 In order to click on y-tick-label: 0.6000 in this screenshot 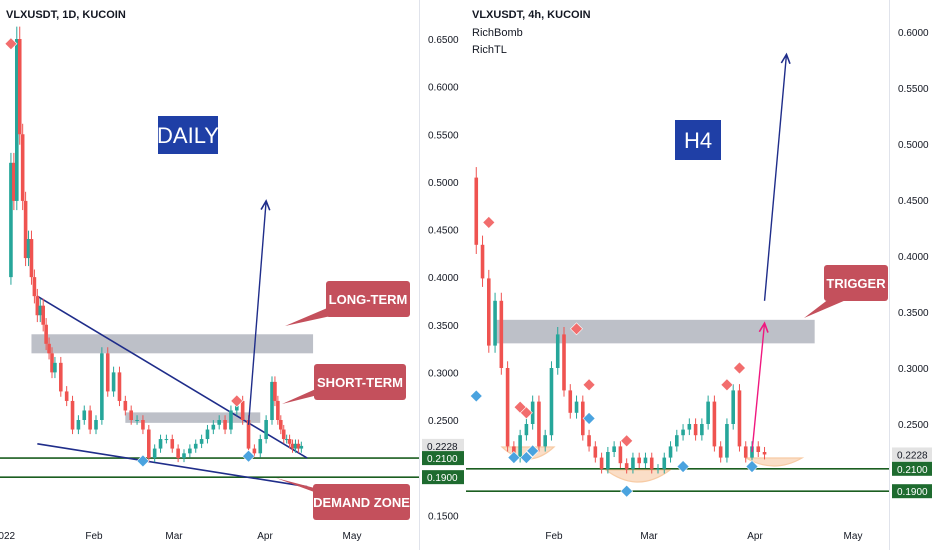, I will do `click(443, 88)`.